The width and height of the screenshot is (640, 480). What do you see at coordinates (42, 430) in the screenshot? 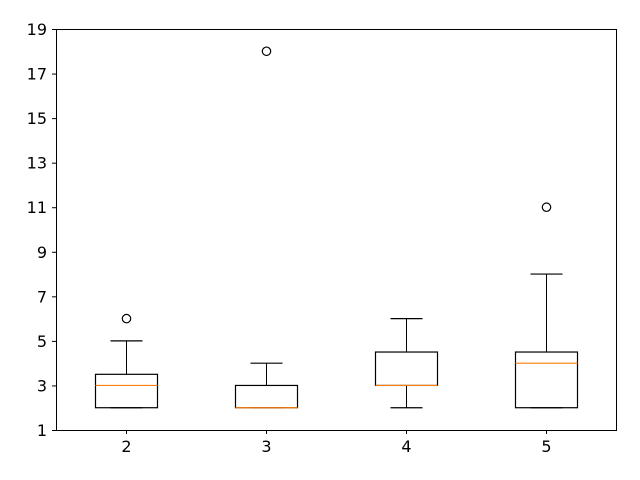
I see `y-tick-label: 1` at bounding box center [42, 430].